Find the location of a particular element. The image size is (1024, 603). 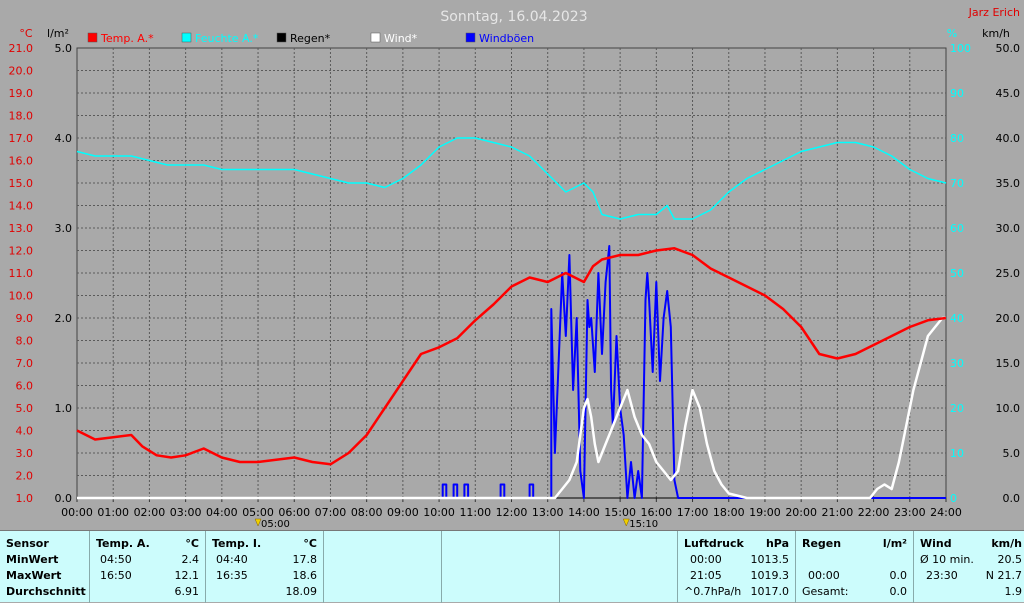

x-tick-label: 16:00 is located at coordinates (656, 512).